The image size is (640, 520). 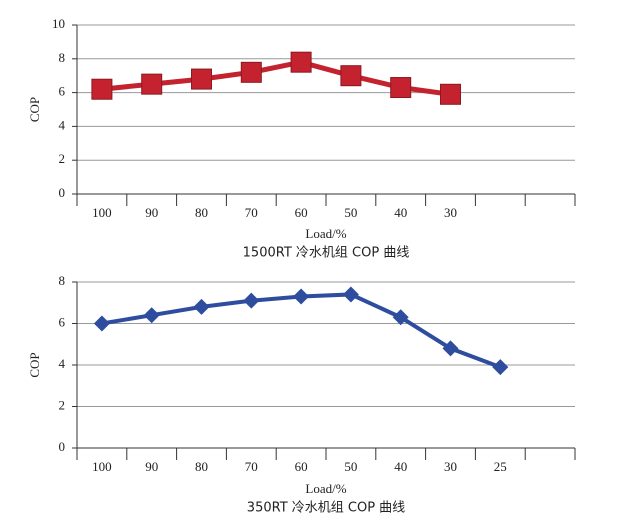 What do you see at coordinates (301, 330) in the screenshot?
I see `series-line` at bounding box center [301, 330].